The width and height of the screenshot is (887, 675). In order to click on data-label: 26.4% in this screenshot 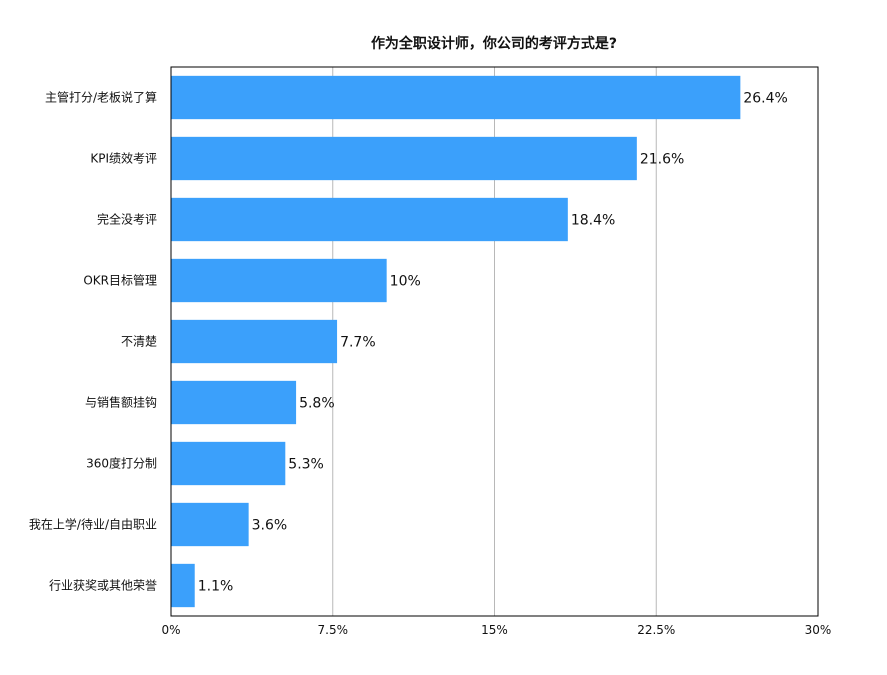, I will do `click(765, 99)`.